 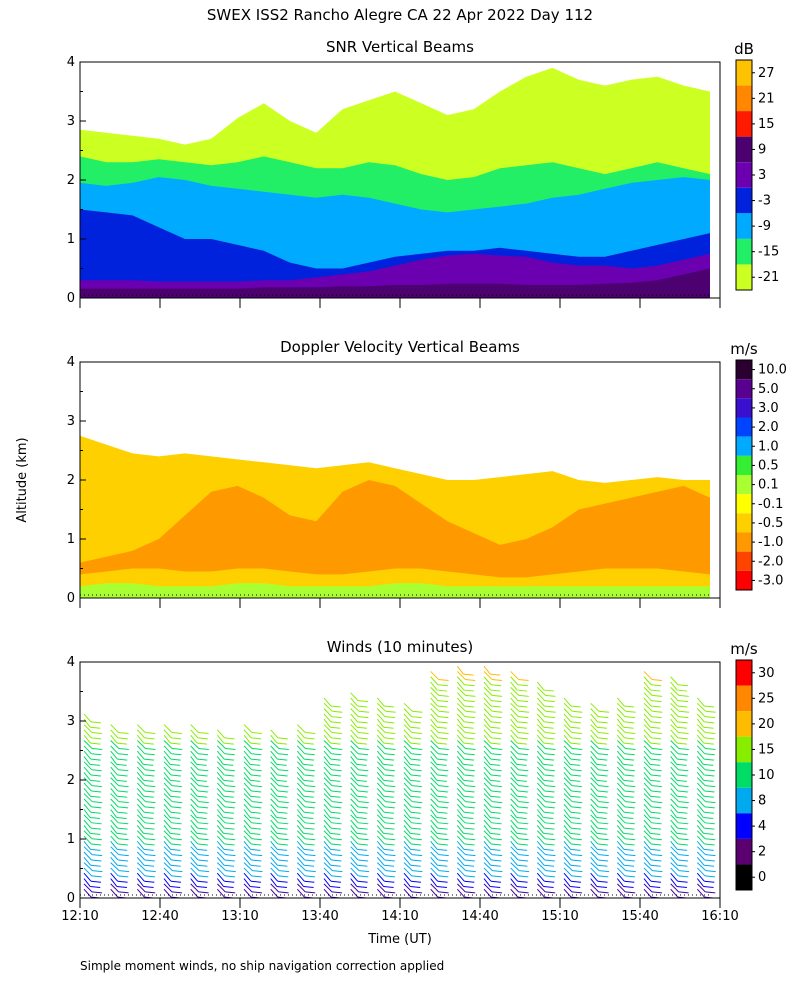 I want to click on y-tick-label: 2, so click(x=71, y=480).